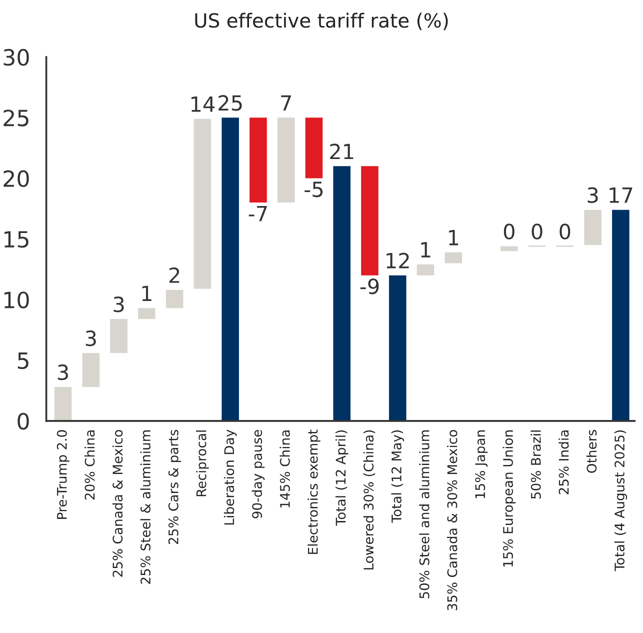  Describe the element at coordinates (203, 104) in the screenshot. I see `data-label: 14` at that location.